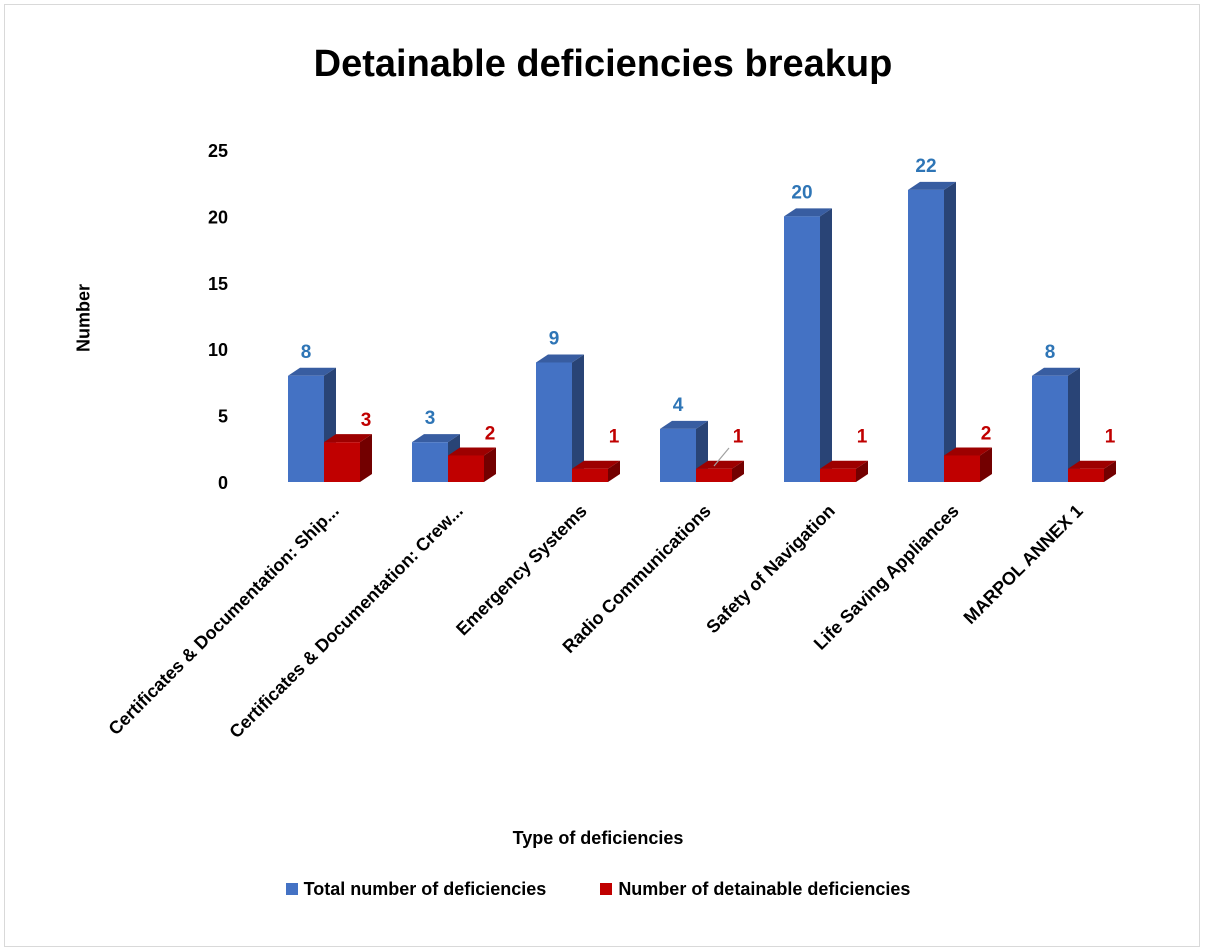 This screenshot has width=1205, height=952. What do you see at coordinates (490, 433) in the screenshot?
I see `data-label-detainable-1: 2` at bounding box center [490, 433].